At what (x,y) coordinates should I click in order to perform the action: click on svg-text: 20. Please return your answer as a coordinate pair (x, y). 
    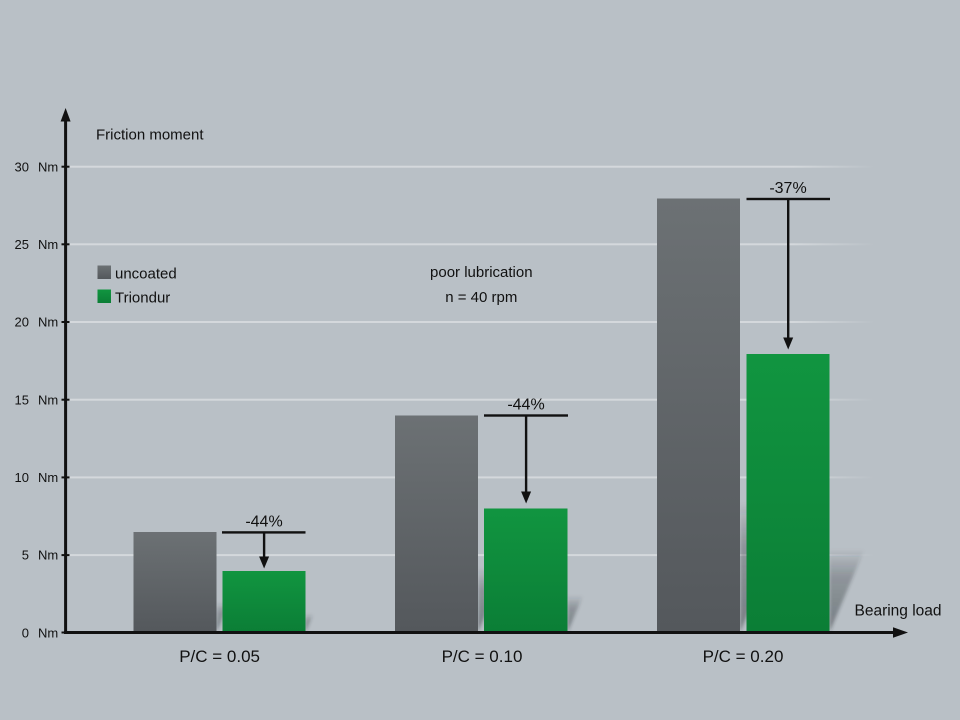
    Looking at the image, I should click on (22, 322).